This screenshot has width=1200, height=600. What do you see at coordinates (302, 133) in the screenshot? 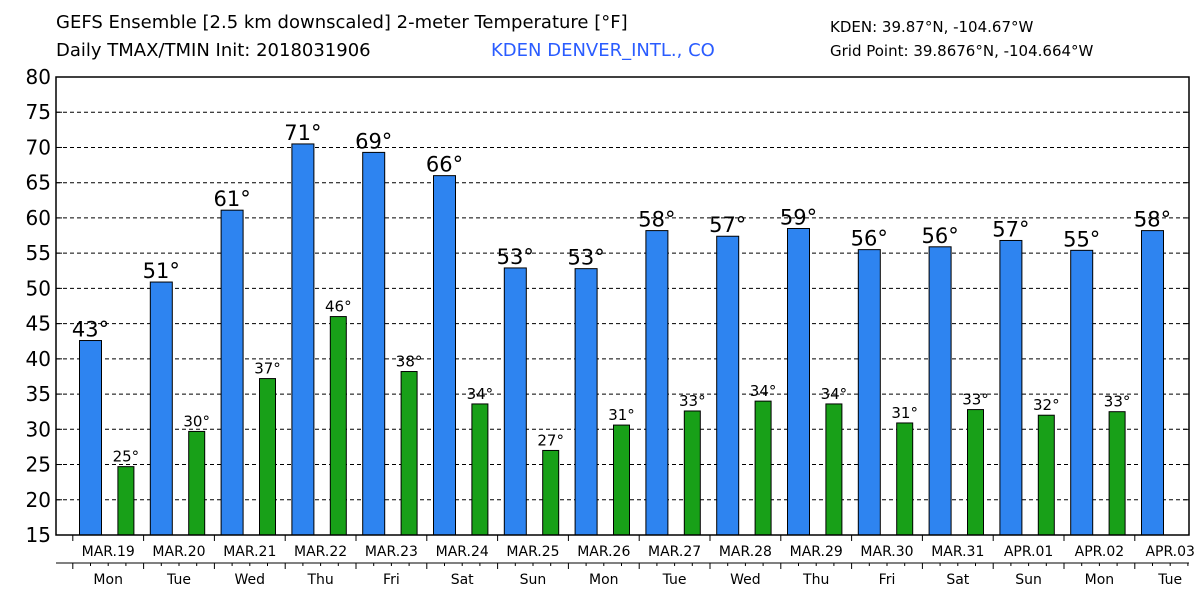
I see `tmax-value-label: 71°` at bounding box center [302, 133].